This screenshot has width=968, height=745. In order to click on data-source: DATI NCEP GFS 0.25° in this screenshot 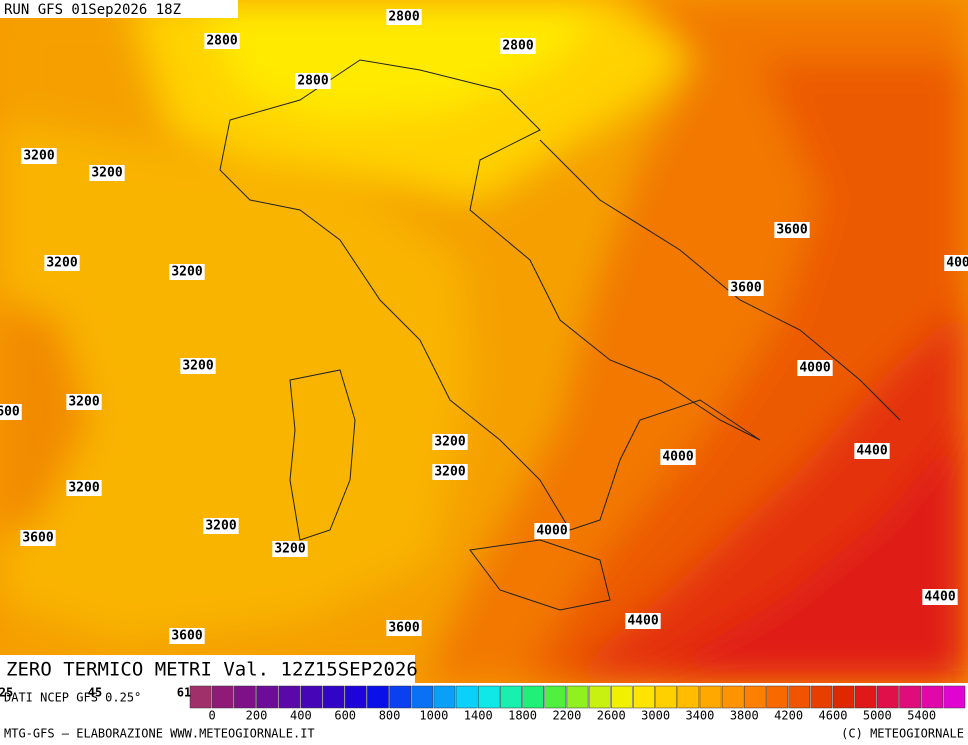, I will do `click(72, 698)`.